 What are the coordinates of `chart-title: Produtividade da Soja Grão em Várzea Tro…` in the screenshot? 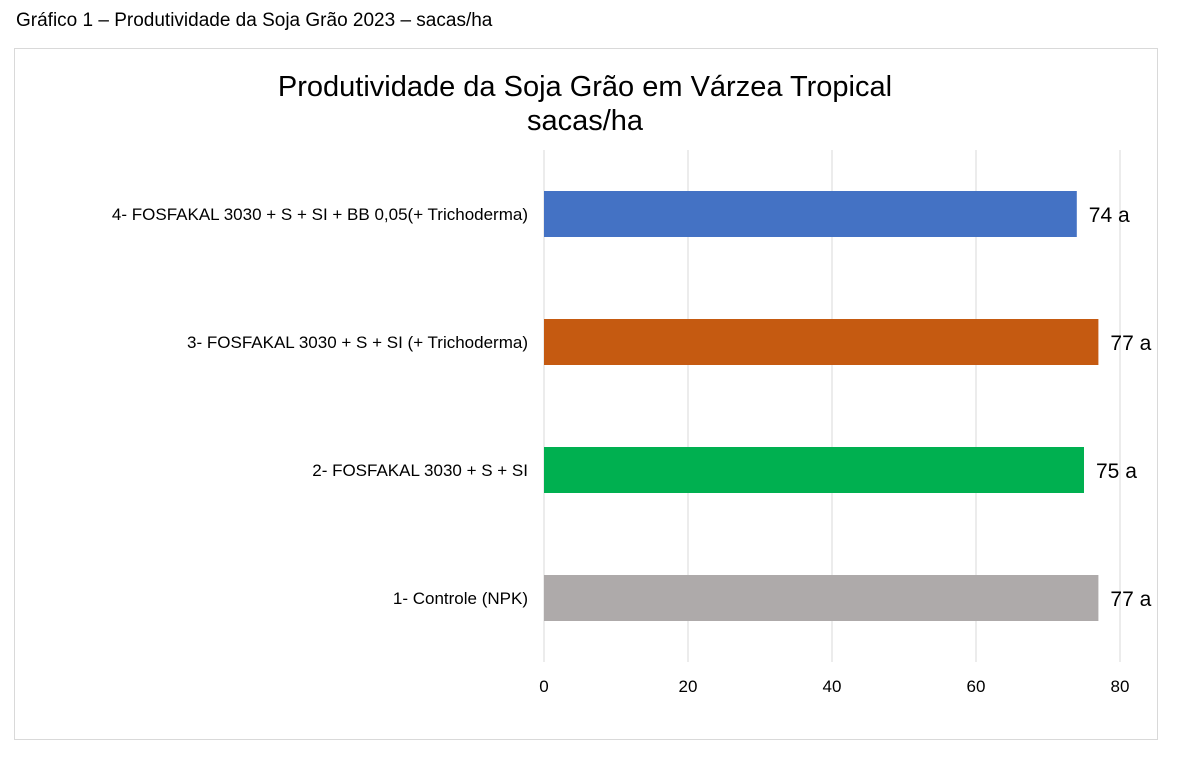 It's located at (585, 104).